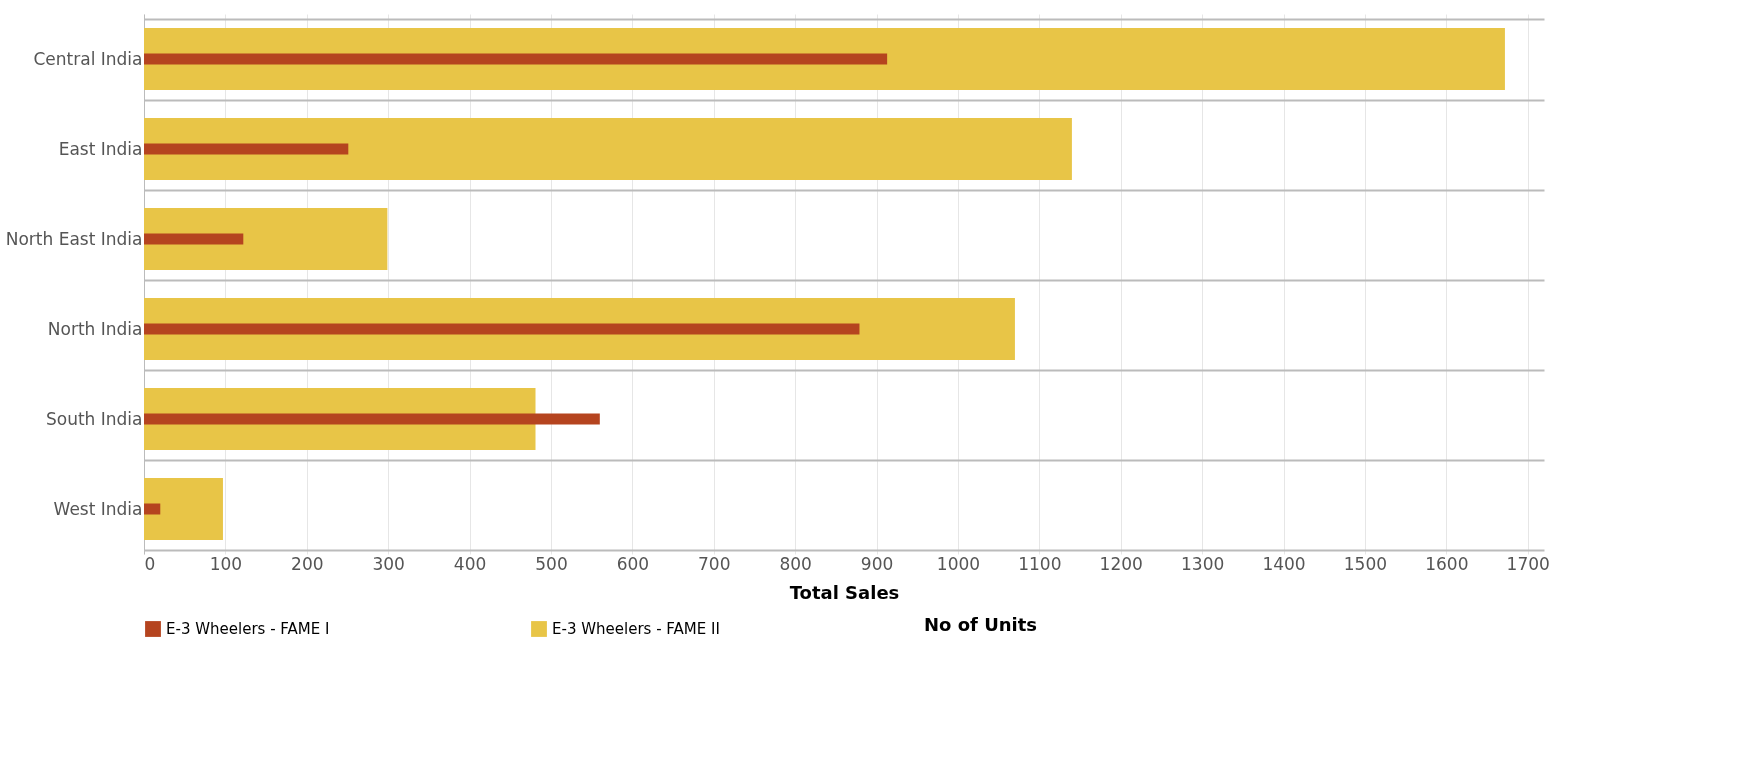  What do you see at coordinates (248, 629) in the screenshot?
I see `legend-label: E-3 Wheelers - FAME I` at bounding box center [248, 629].